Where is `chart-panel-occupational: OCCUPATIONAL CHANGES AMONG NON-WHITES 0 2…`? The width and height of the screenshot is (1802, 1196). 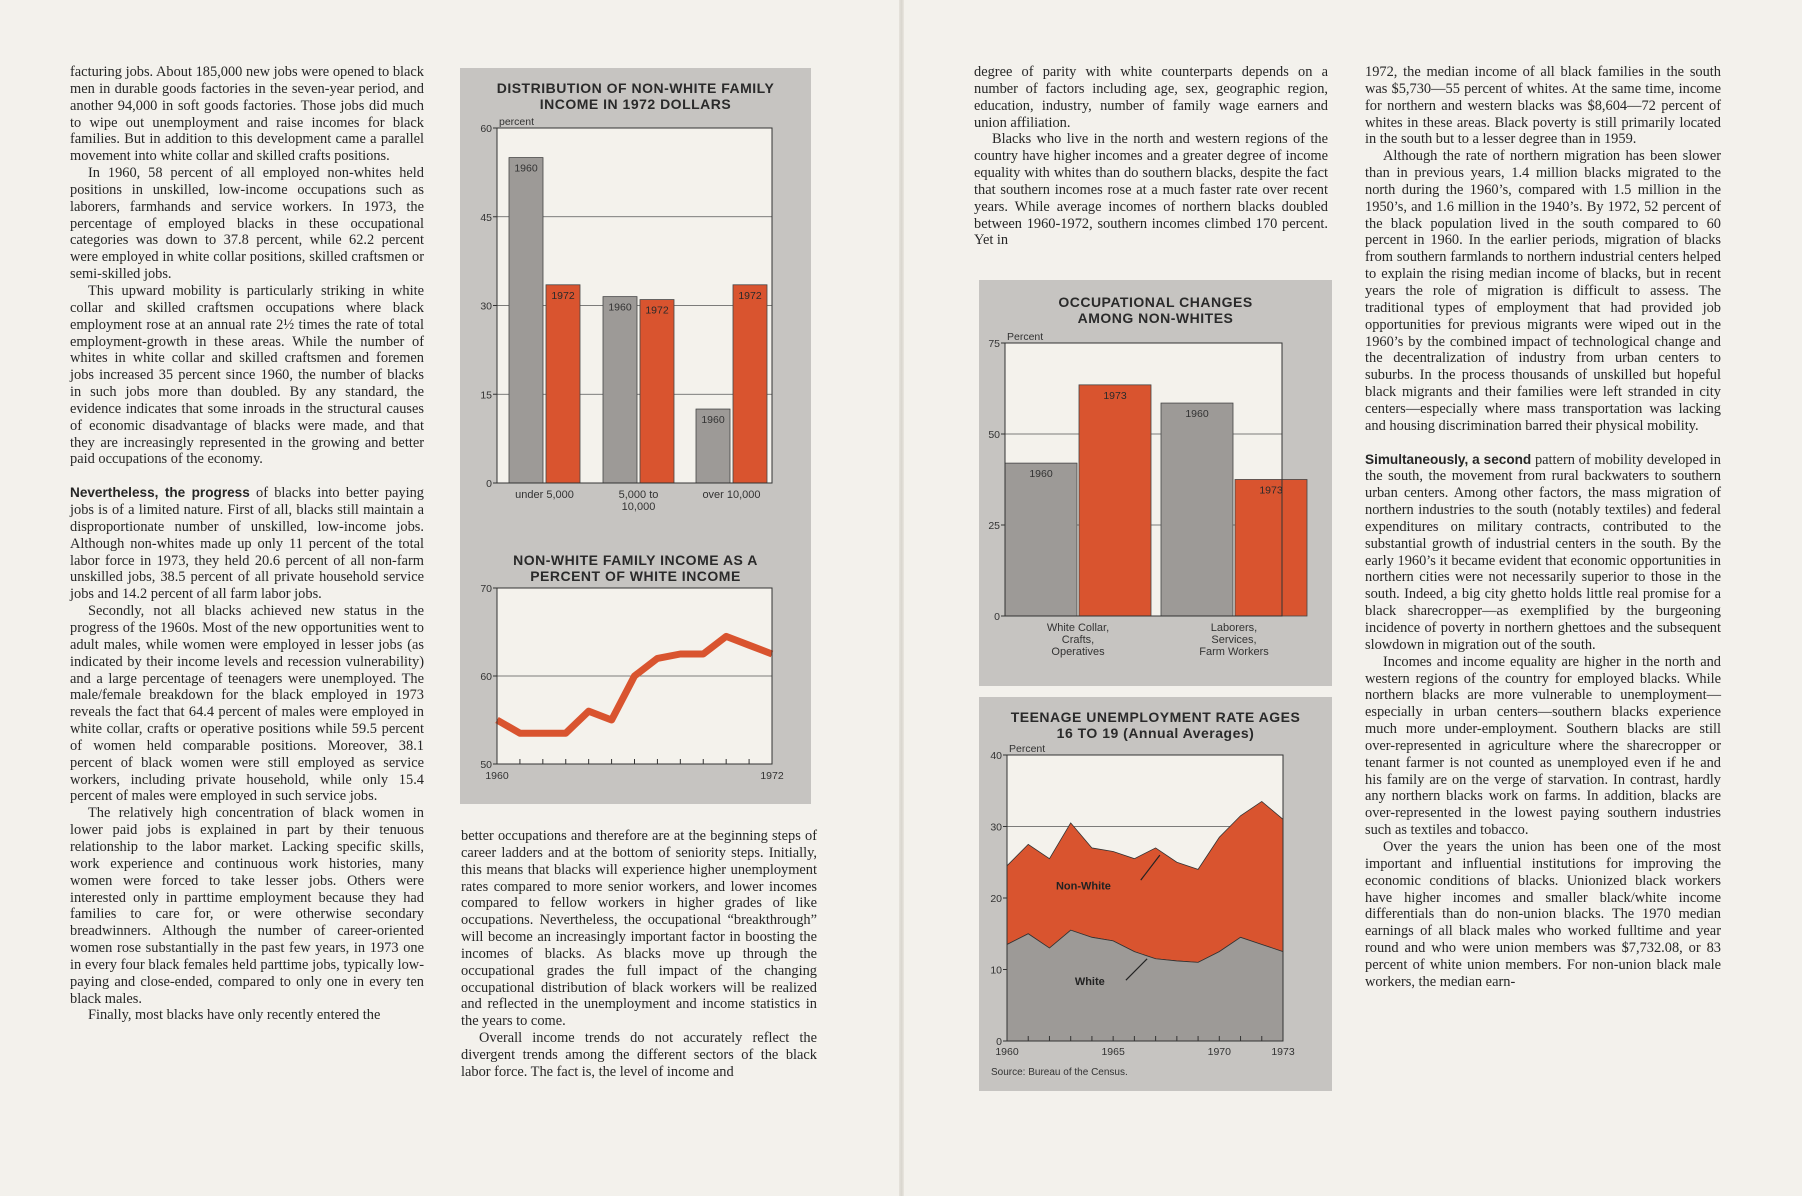 chart-panel-occupational: OCCUPATIONAL CHANGES AMONG NON-WHITES 0 2… is located at coordinates (1155, 483).